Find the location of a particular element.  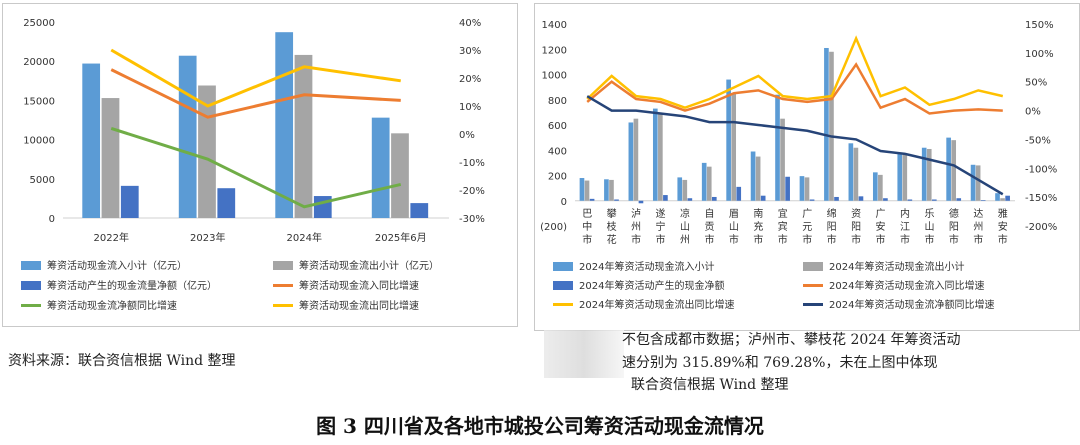

legend-entry: 筹资活动现金流出小计（亿元） is located at coordinates (369, 265).